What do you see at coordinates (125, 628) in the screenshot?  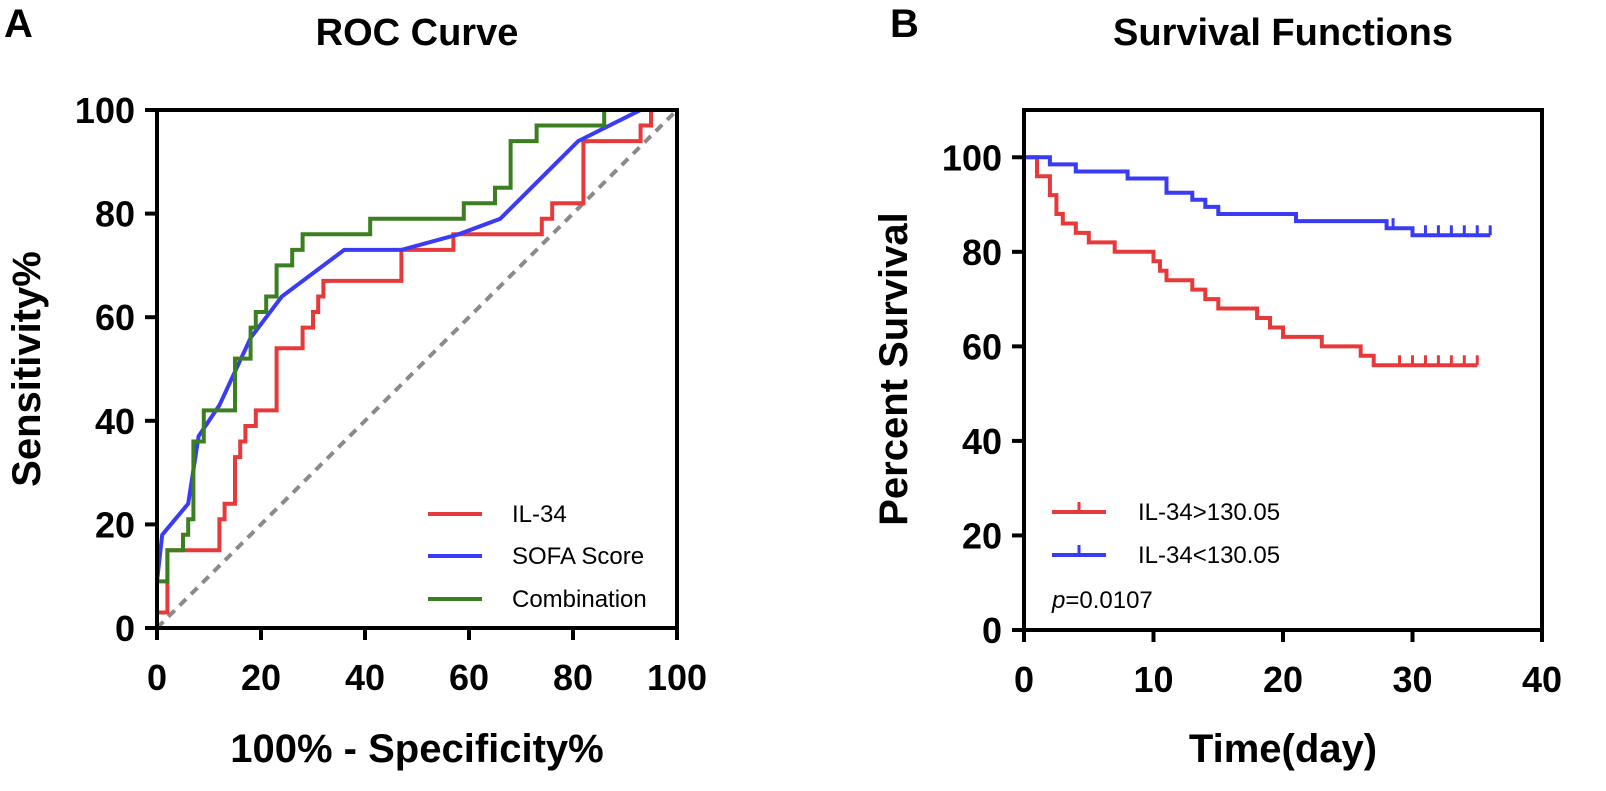 I see `roc-y-tick-label: 0` at bounding box center [125, 628].